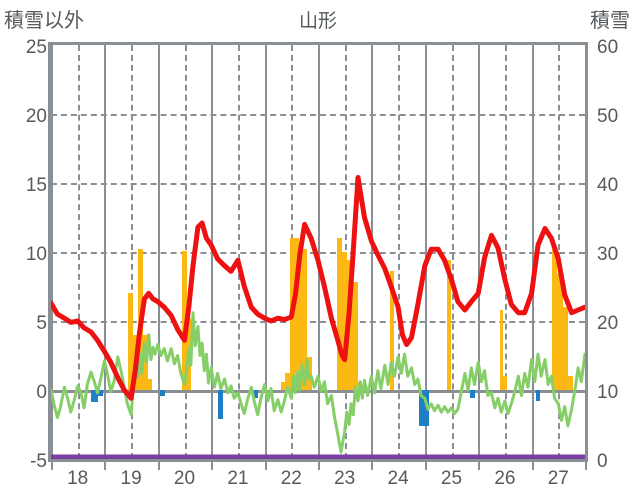 This screenshot has width=636, height=501. Describe the element at coordinates (608, 392) in the screenshot. I see `y-axis-right-tick-label: 10` at that location.